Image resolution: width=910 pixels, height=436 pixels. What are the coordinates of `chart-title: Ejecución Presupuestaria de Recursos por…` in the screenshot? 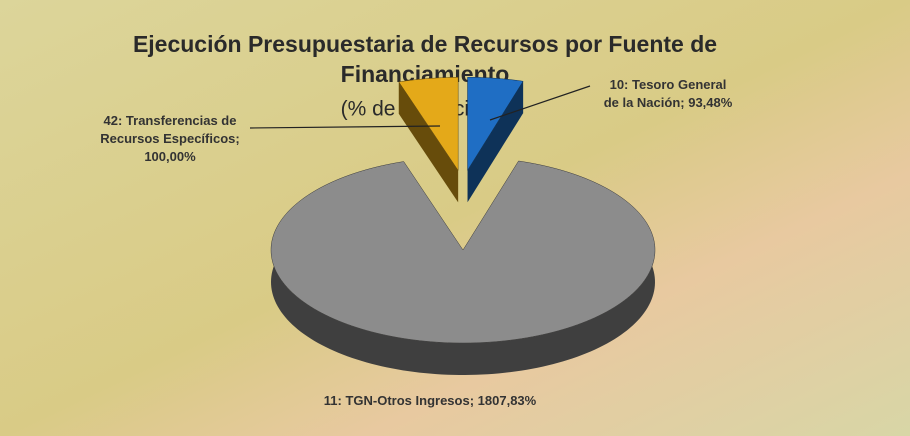 It's located at (425, 59).